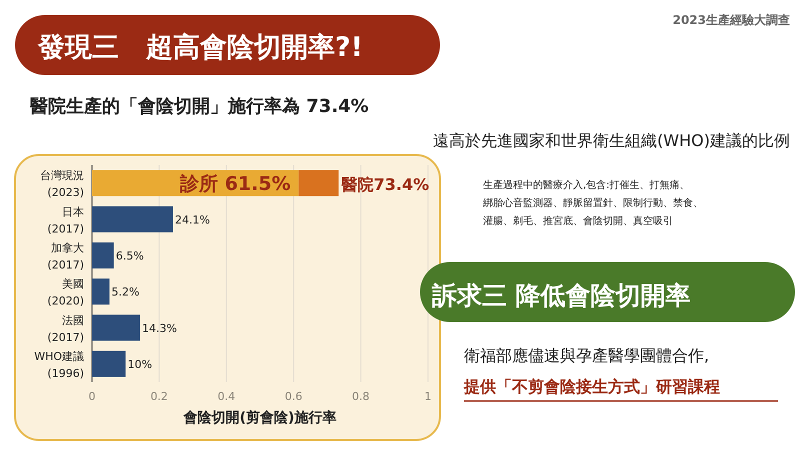 This screenshot has height=450, width=800. What do you see at coordinates (731, 20) in the screenshot?
I see `text: 2023生產經驗大調查` at bounding box center [731, 20].